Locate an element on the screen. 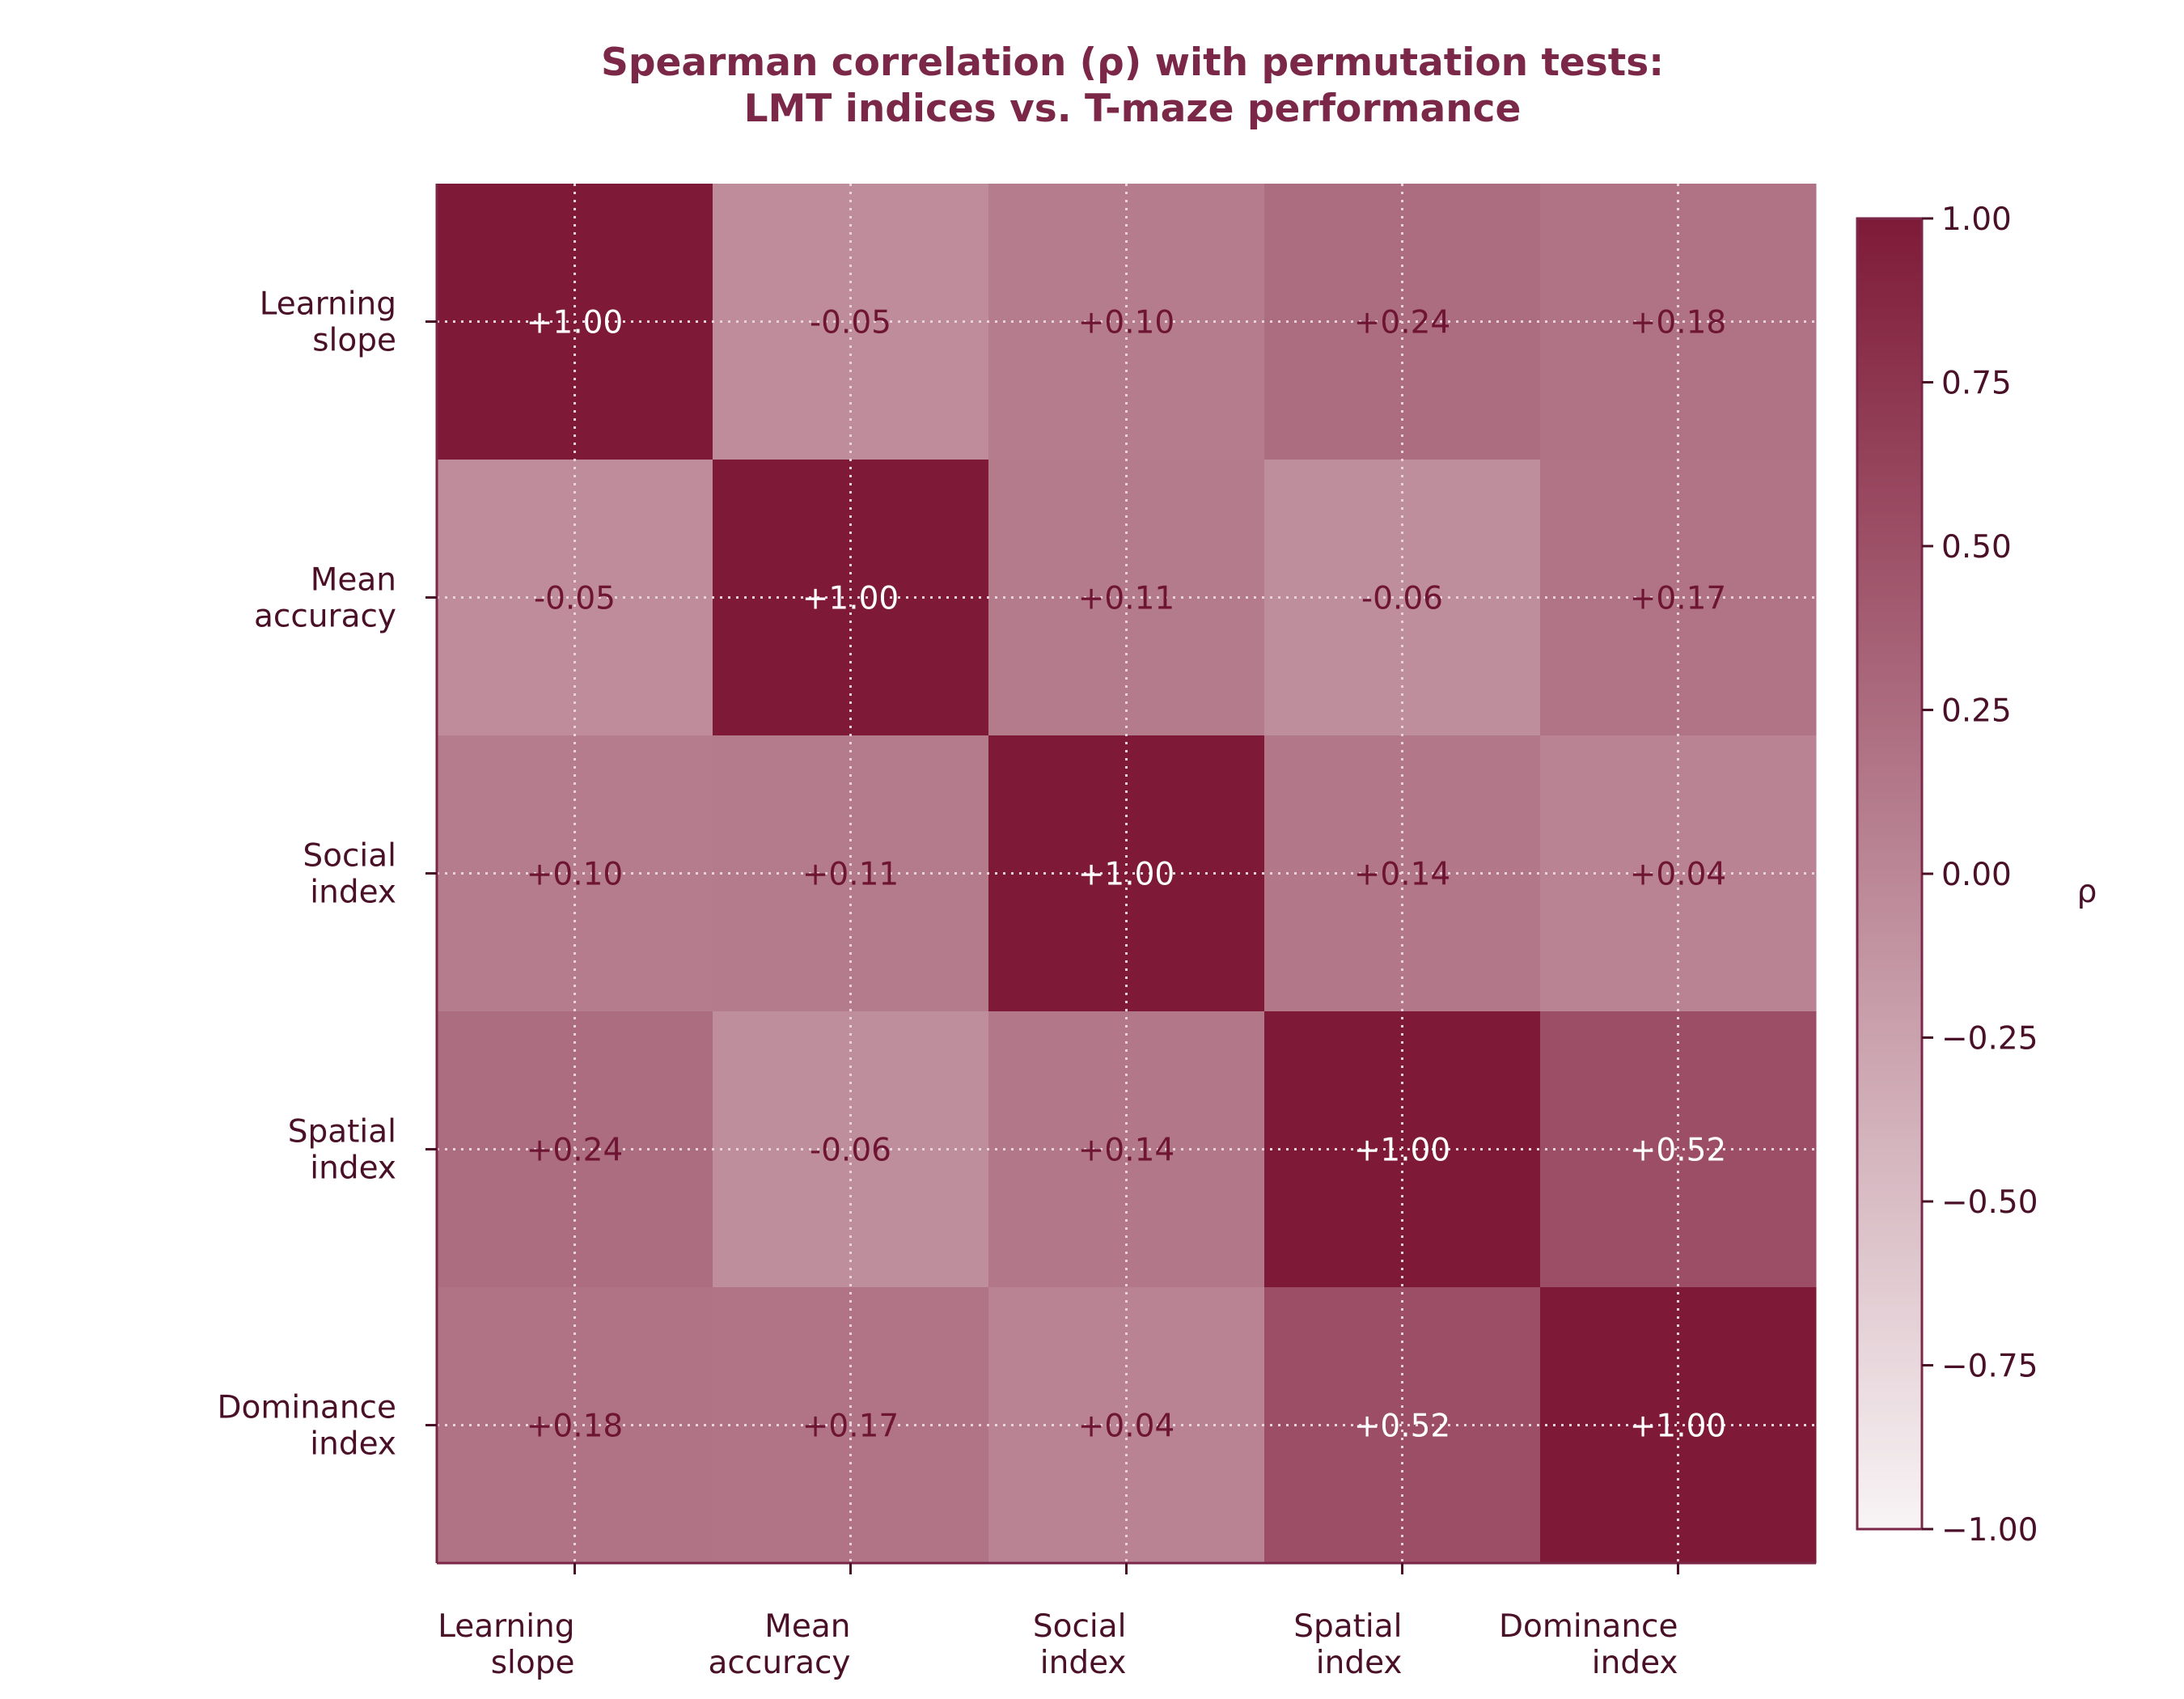 Image resolution: width=2184 pixels, height=1699 pixels. cell-value-r5-c4: +0.52 is located at coordinates (1402, 1427).